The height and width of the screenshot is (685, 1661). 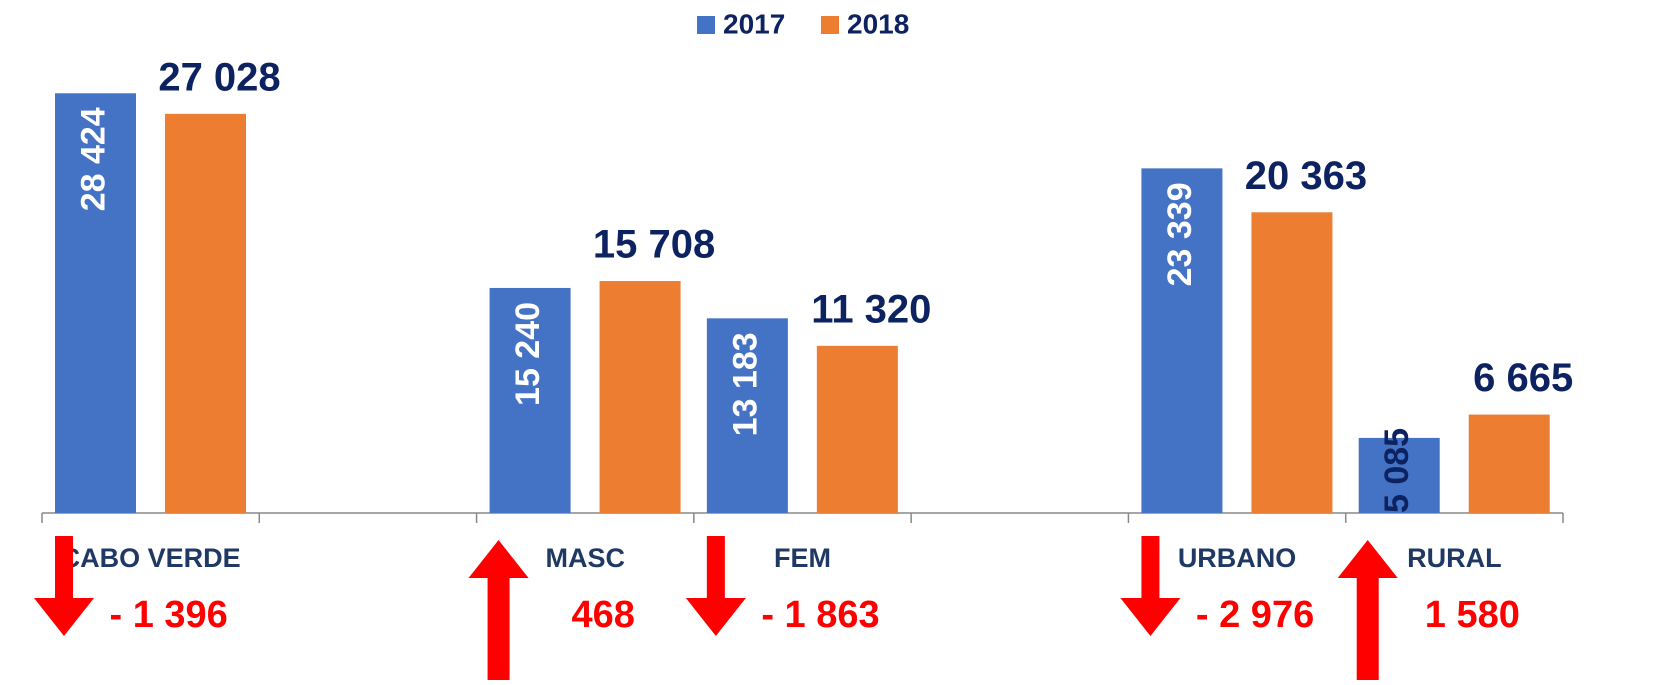 I want to click on value-label: 5 085, so click(x=1397, y=470).